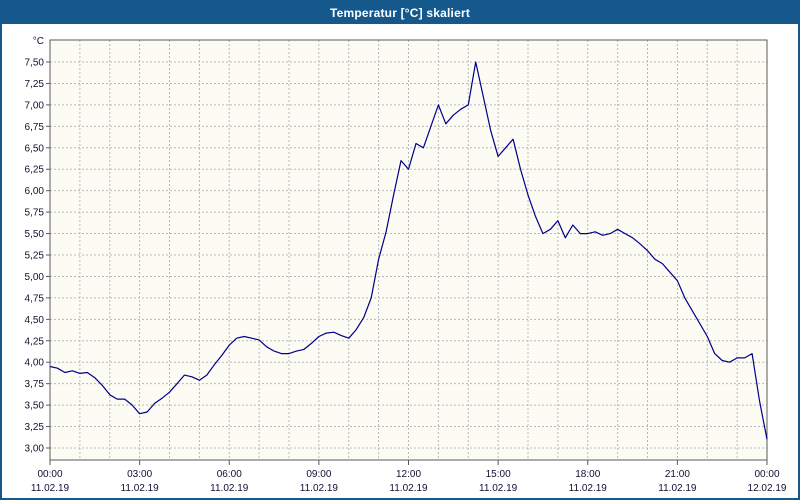  I want to click on y-tick-label: 4,00, so click(35, 363).